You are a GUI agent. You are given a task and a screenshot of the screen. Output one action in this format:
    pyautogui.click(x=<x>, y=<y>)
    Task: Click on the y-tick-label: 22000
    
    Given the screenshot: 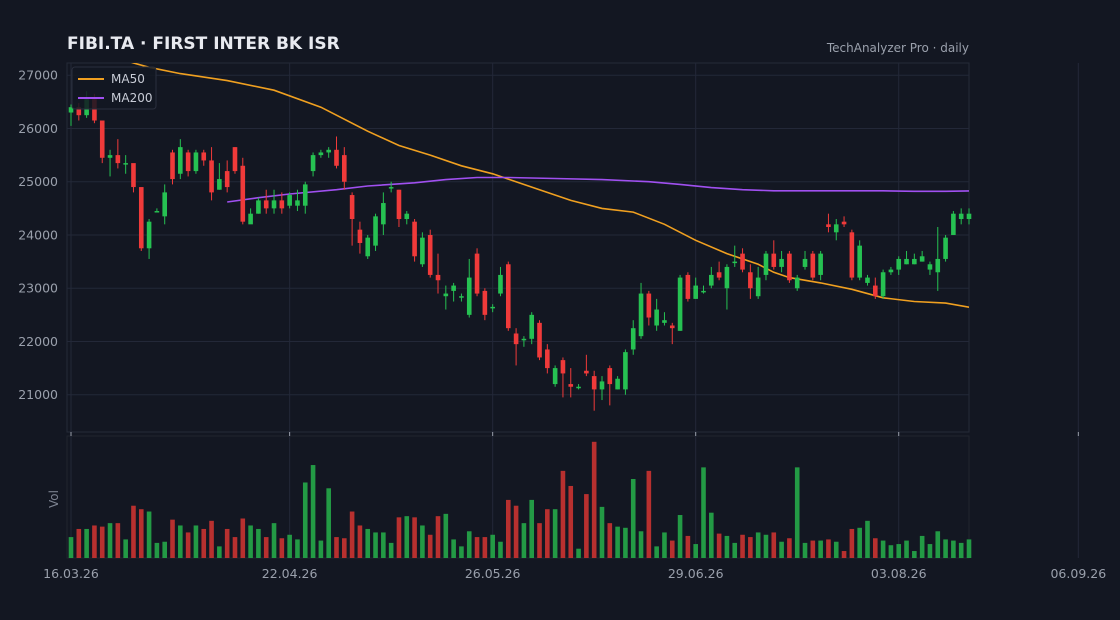 What is the action you would take?
    pyautogui.click(x=38, y=341)
    